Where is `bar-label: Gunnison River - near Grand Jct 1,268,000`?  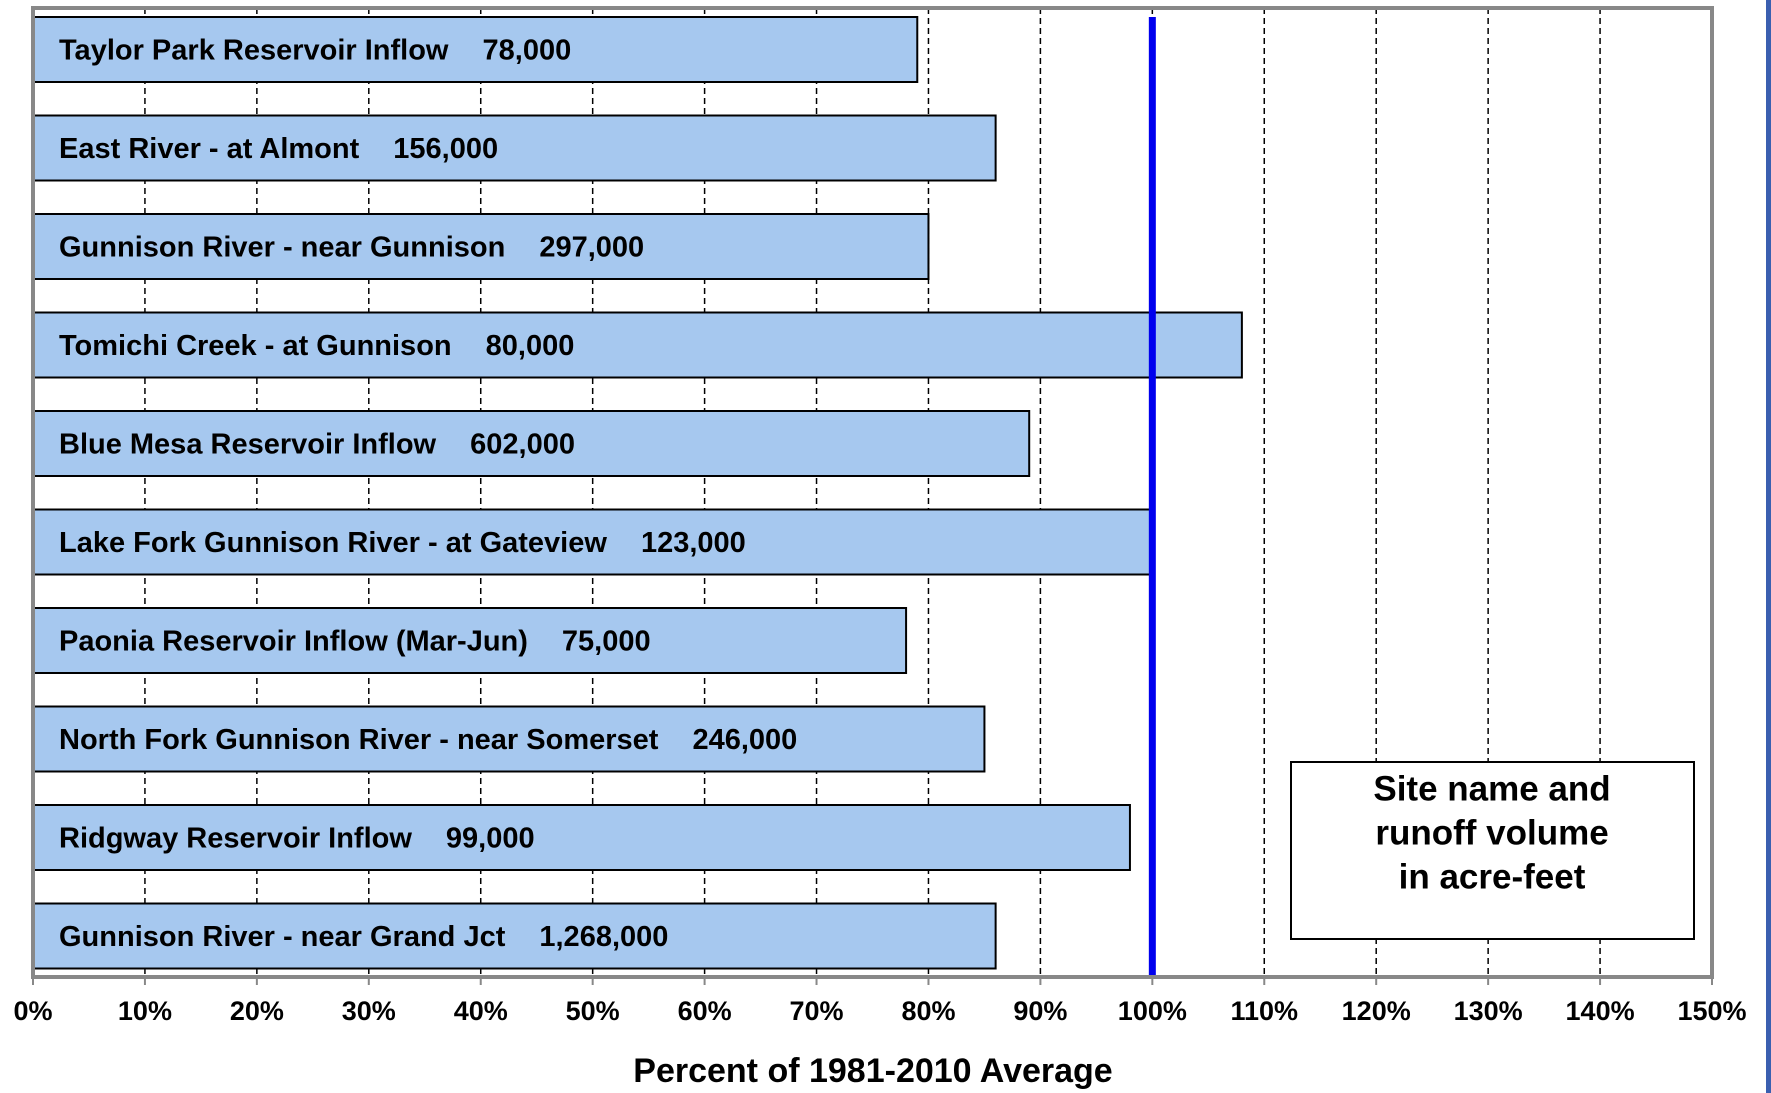 bar-label: Gunnison River - near Grand Jct 1,268,000 is located at coordinates (363, 937).